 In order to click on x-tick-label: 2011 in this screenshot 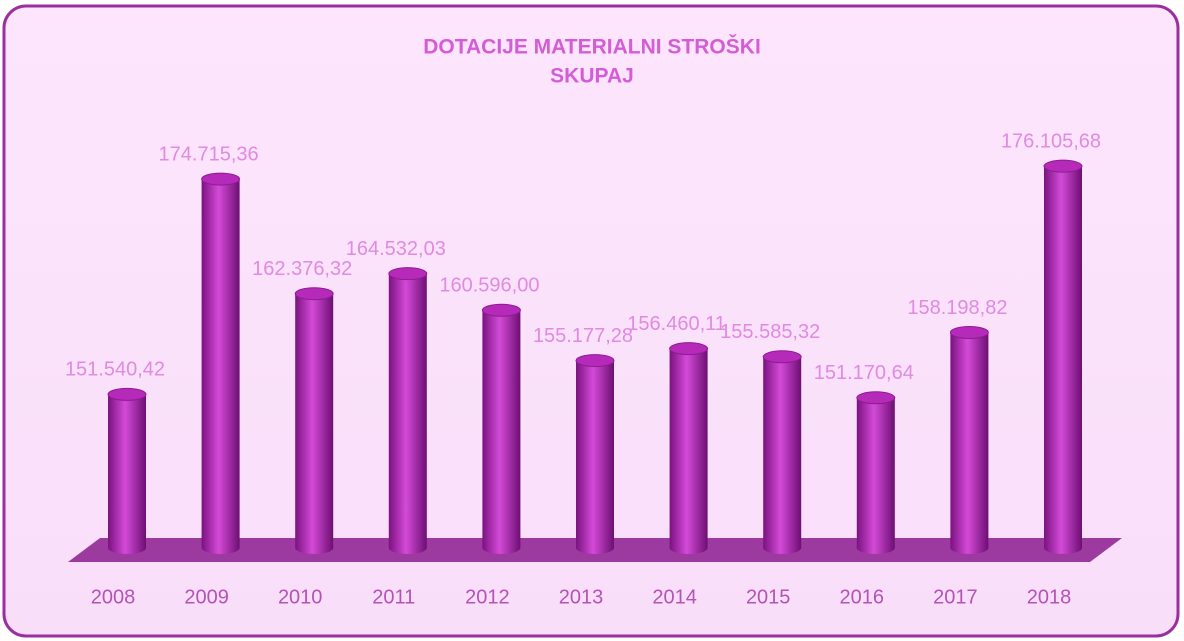, I will do `click(393, 597)`.